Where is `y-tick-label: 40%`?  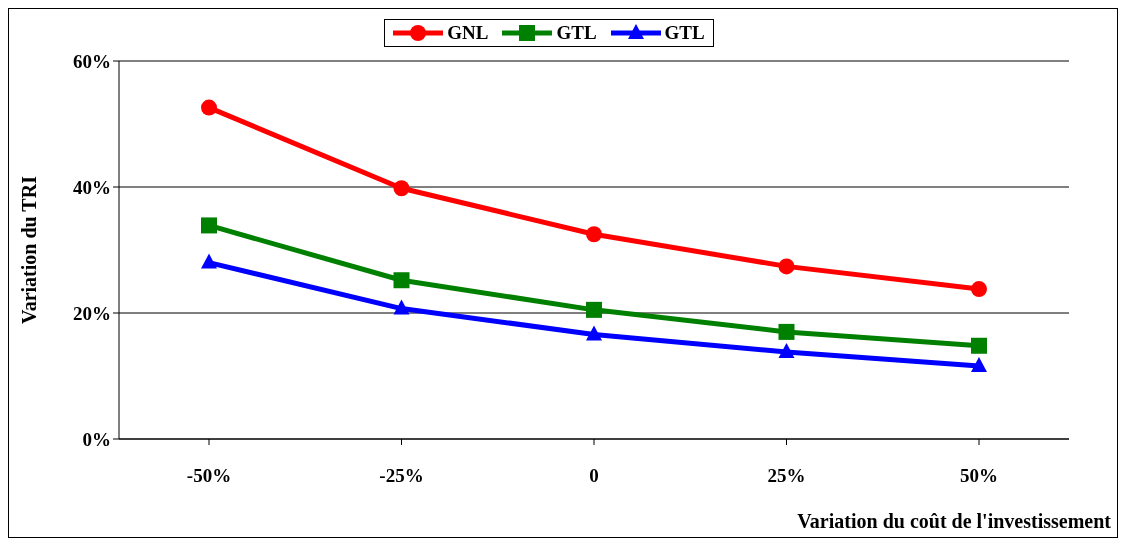 y-tick-label: 40% is located at coordinates (92, 187).